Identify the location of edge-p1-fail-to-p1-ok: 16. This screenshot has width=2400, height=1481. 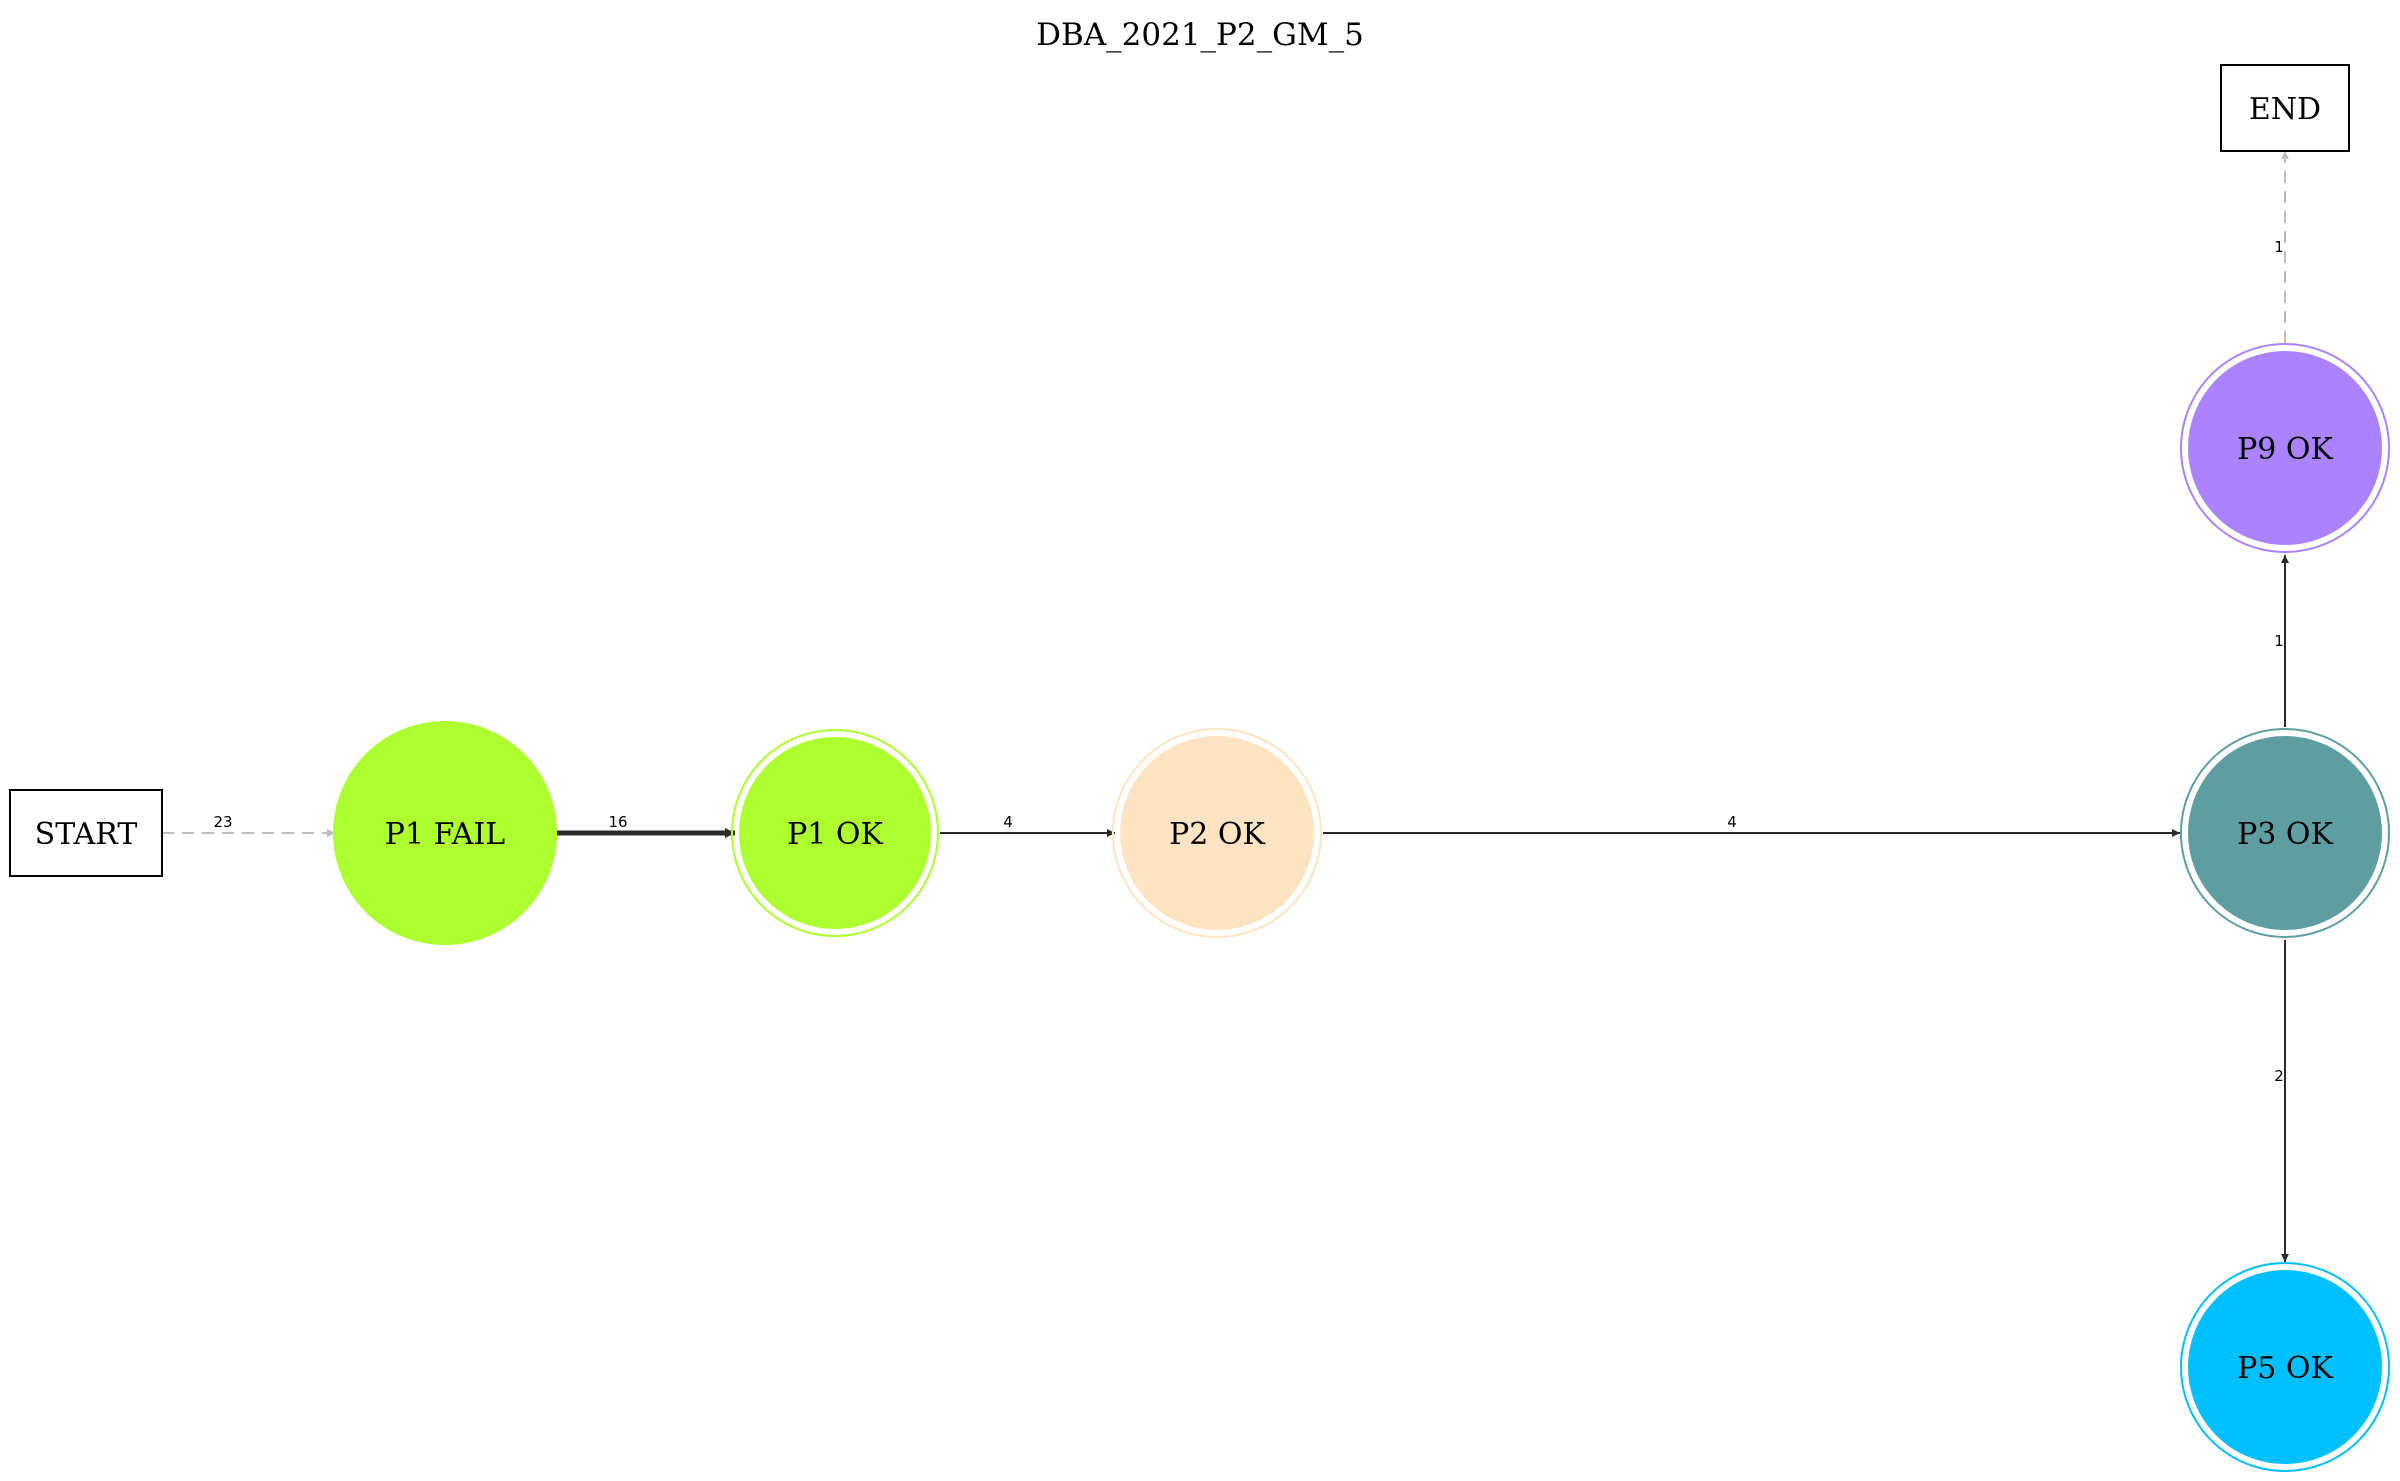
(645, 825).